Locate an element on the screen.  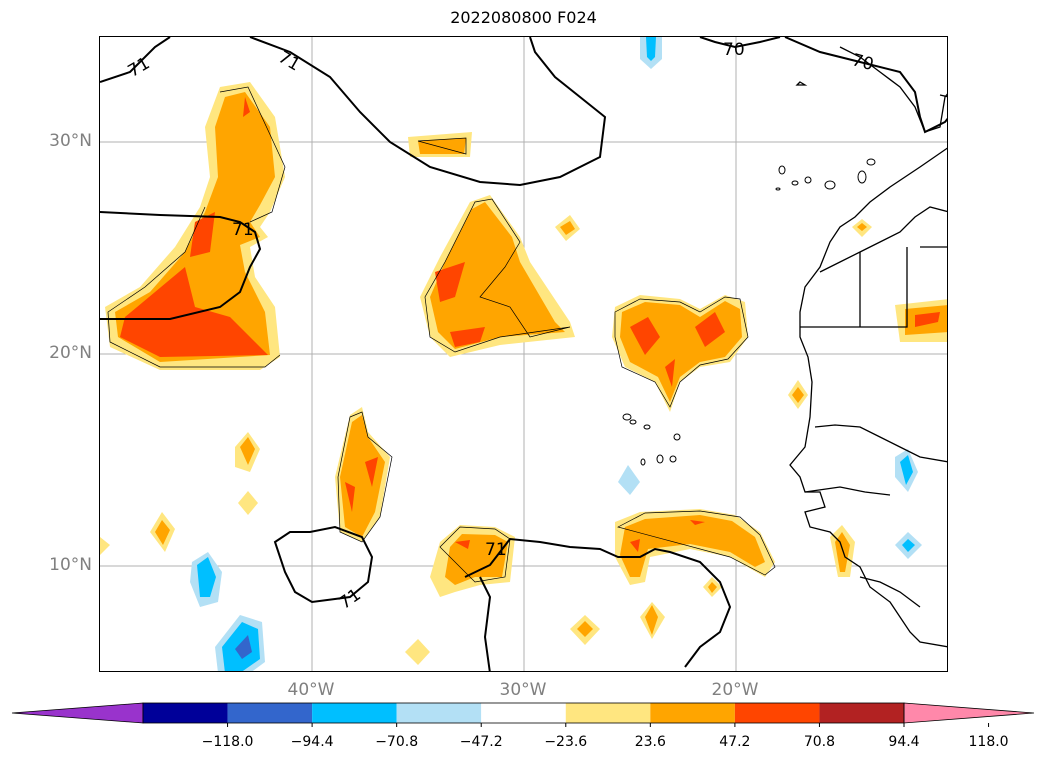
colorbar-tick-label: −118.0 is located at coordinates (227, 742).